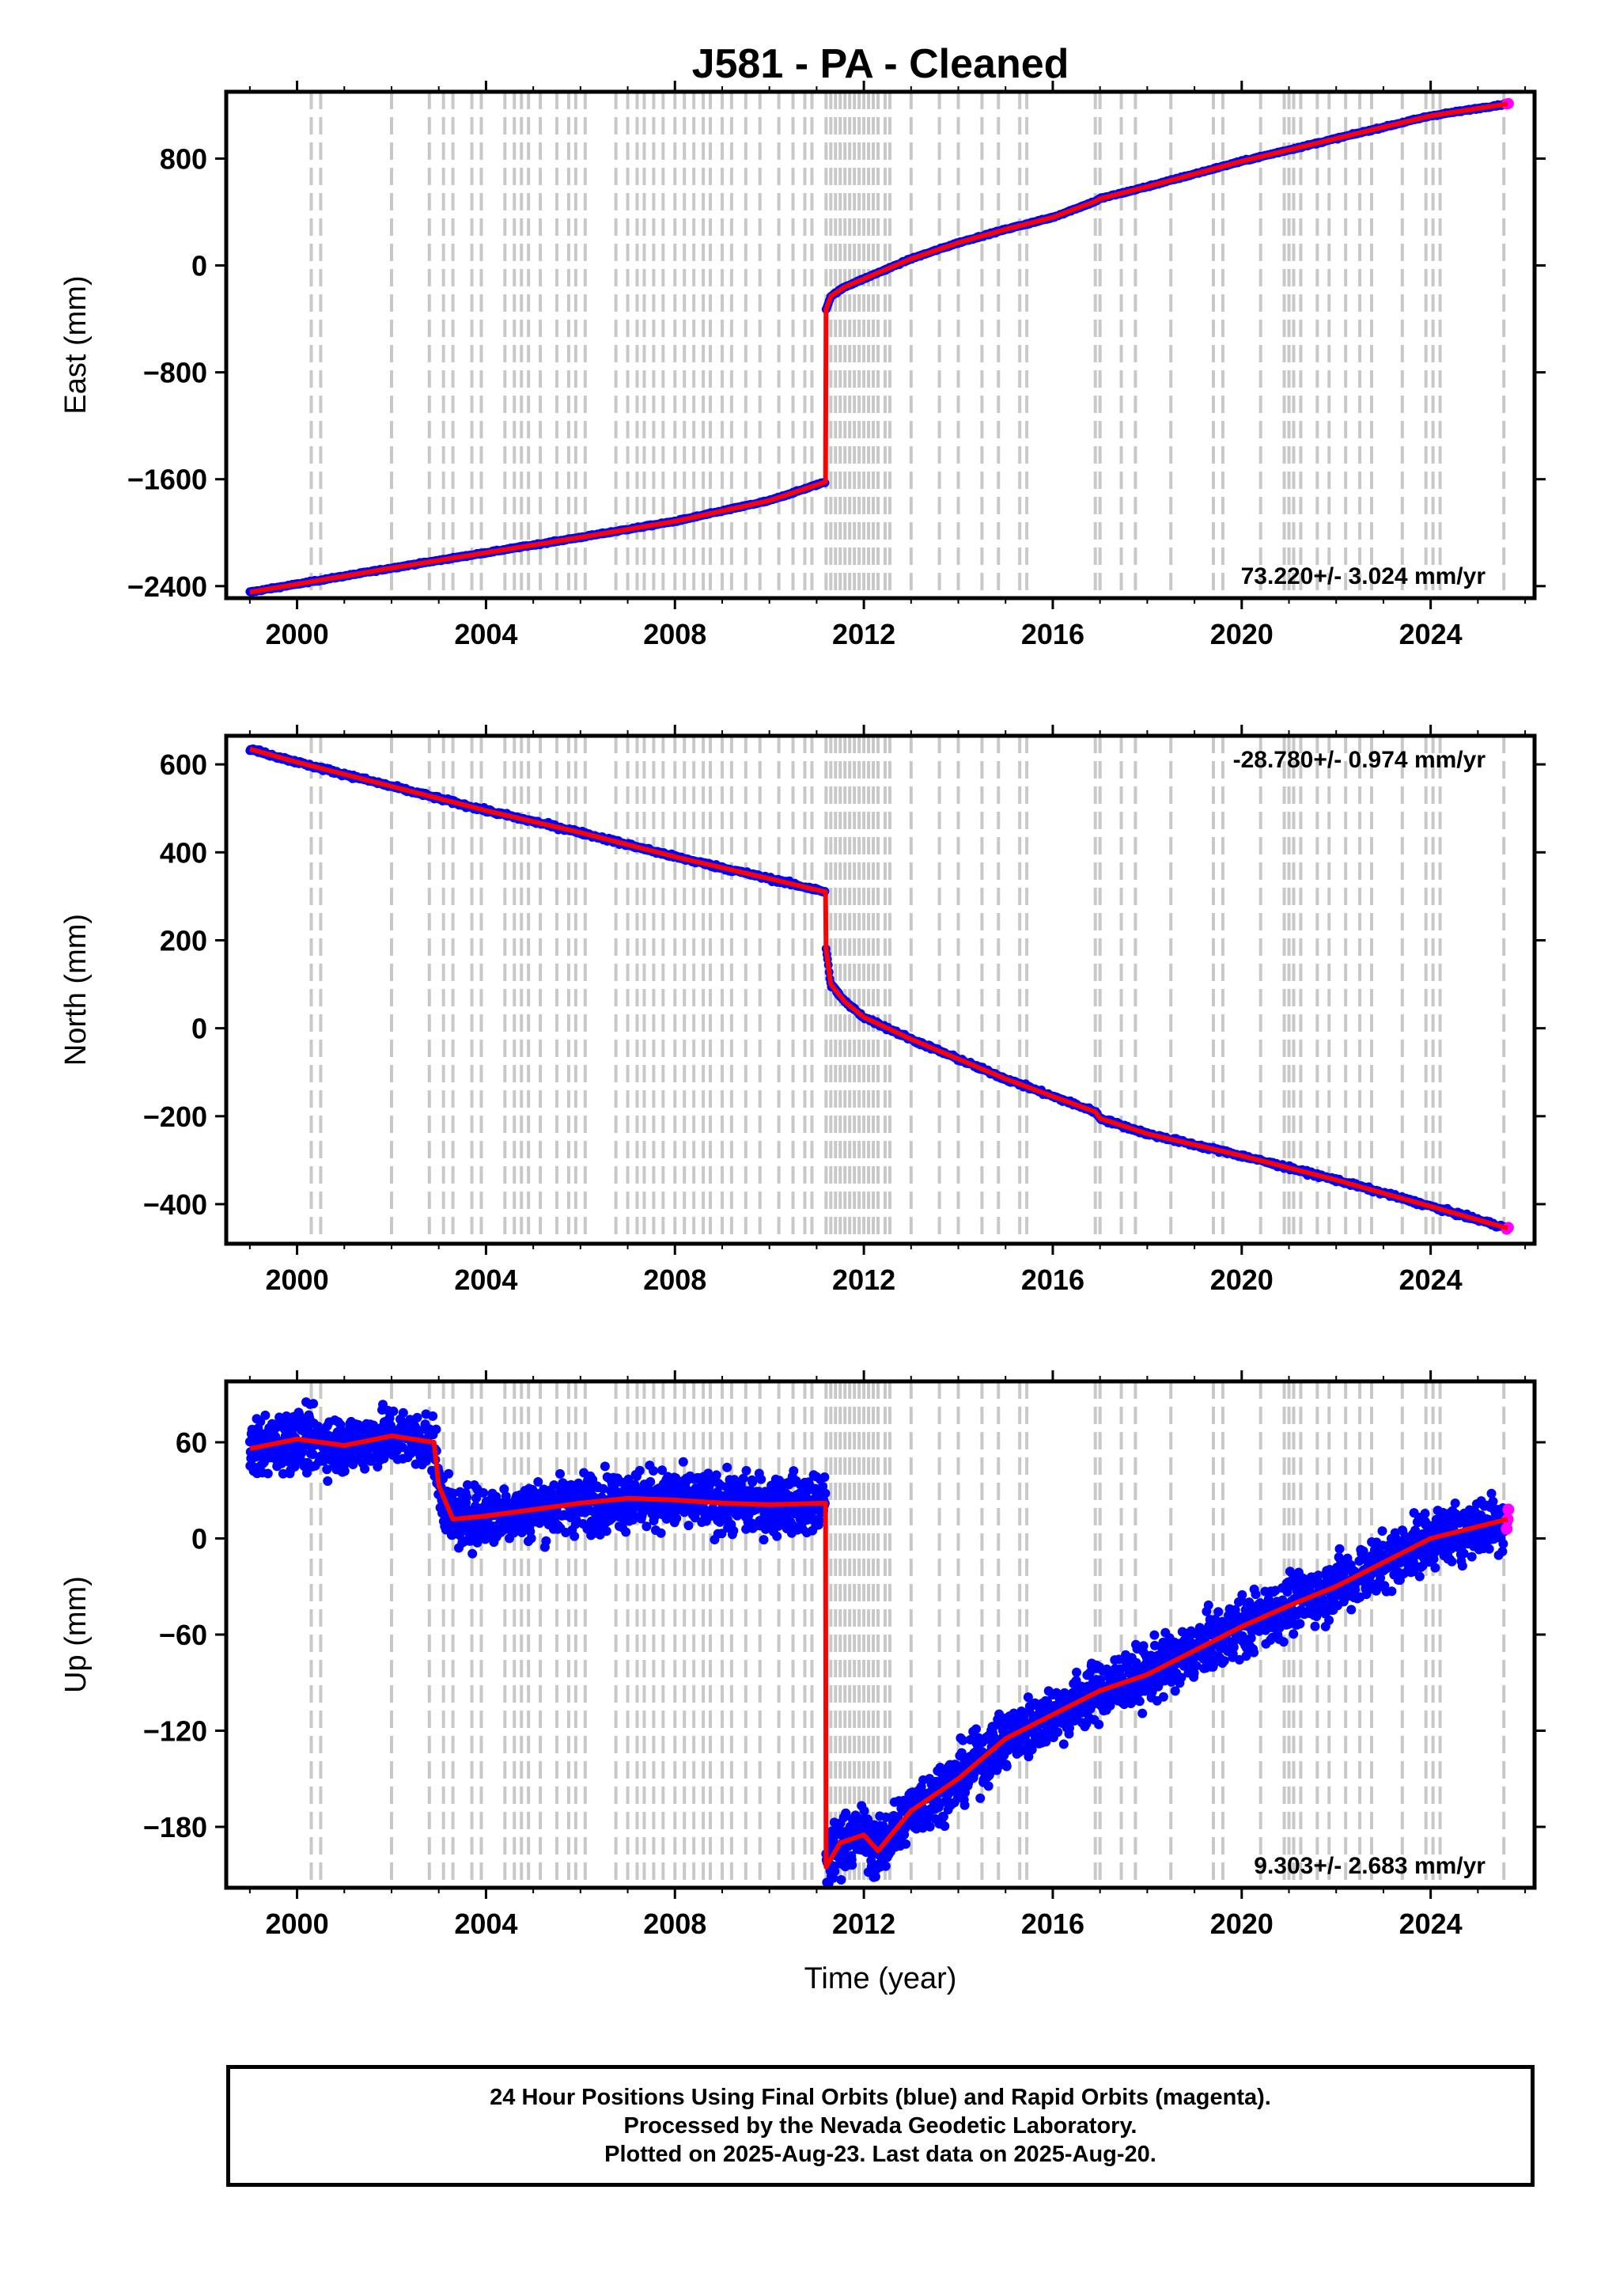 The width and height of the screenshot is (1601, 2296). Describe the element at coordinates (76, 990) in the screenshot. I see `y-axis-label: North (mm)` at that location.